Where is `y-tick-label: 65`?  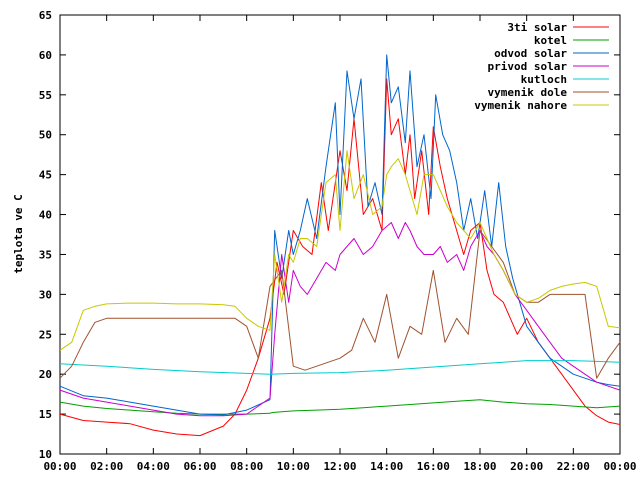
y-tick-label: 65 is located at coordinates (45, 15).